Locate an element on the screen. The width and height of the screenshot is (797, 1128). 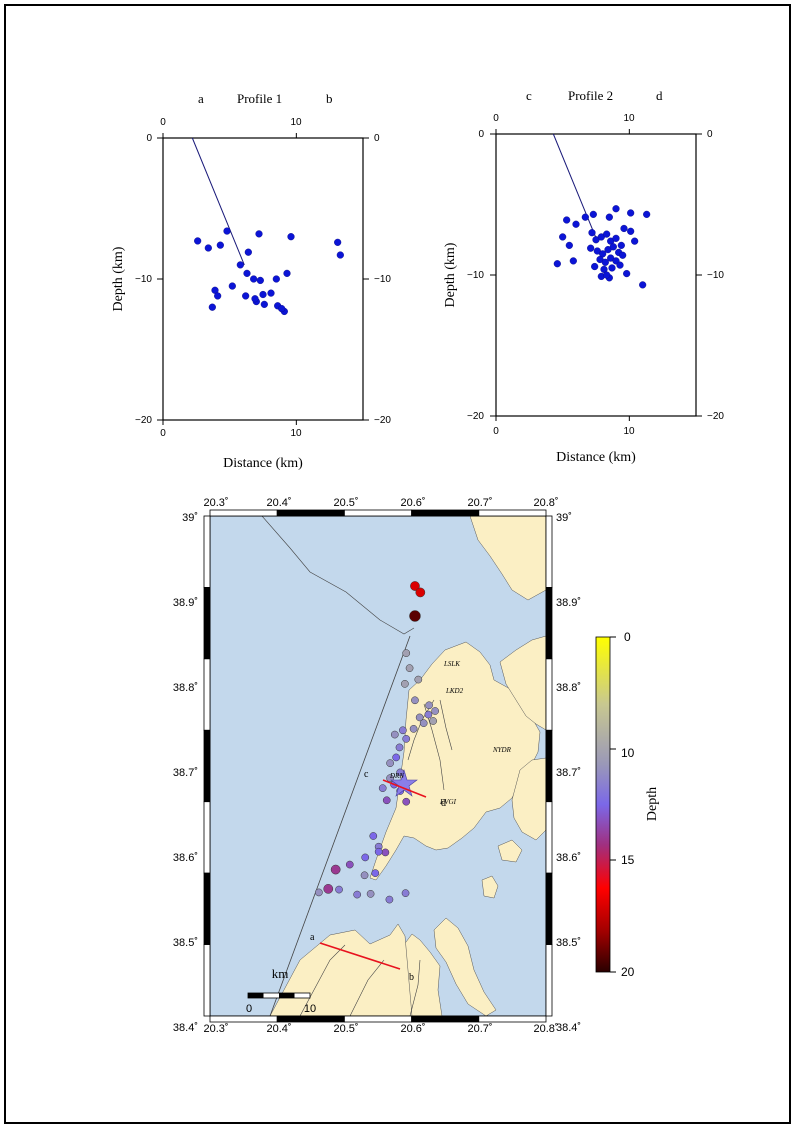
profile-1-left-tick-10: −10 is located at coordinates (143, 279).